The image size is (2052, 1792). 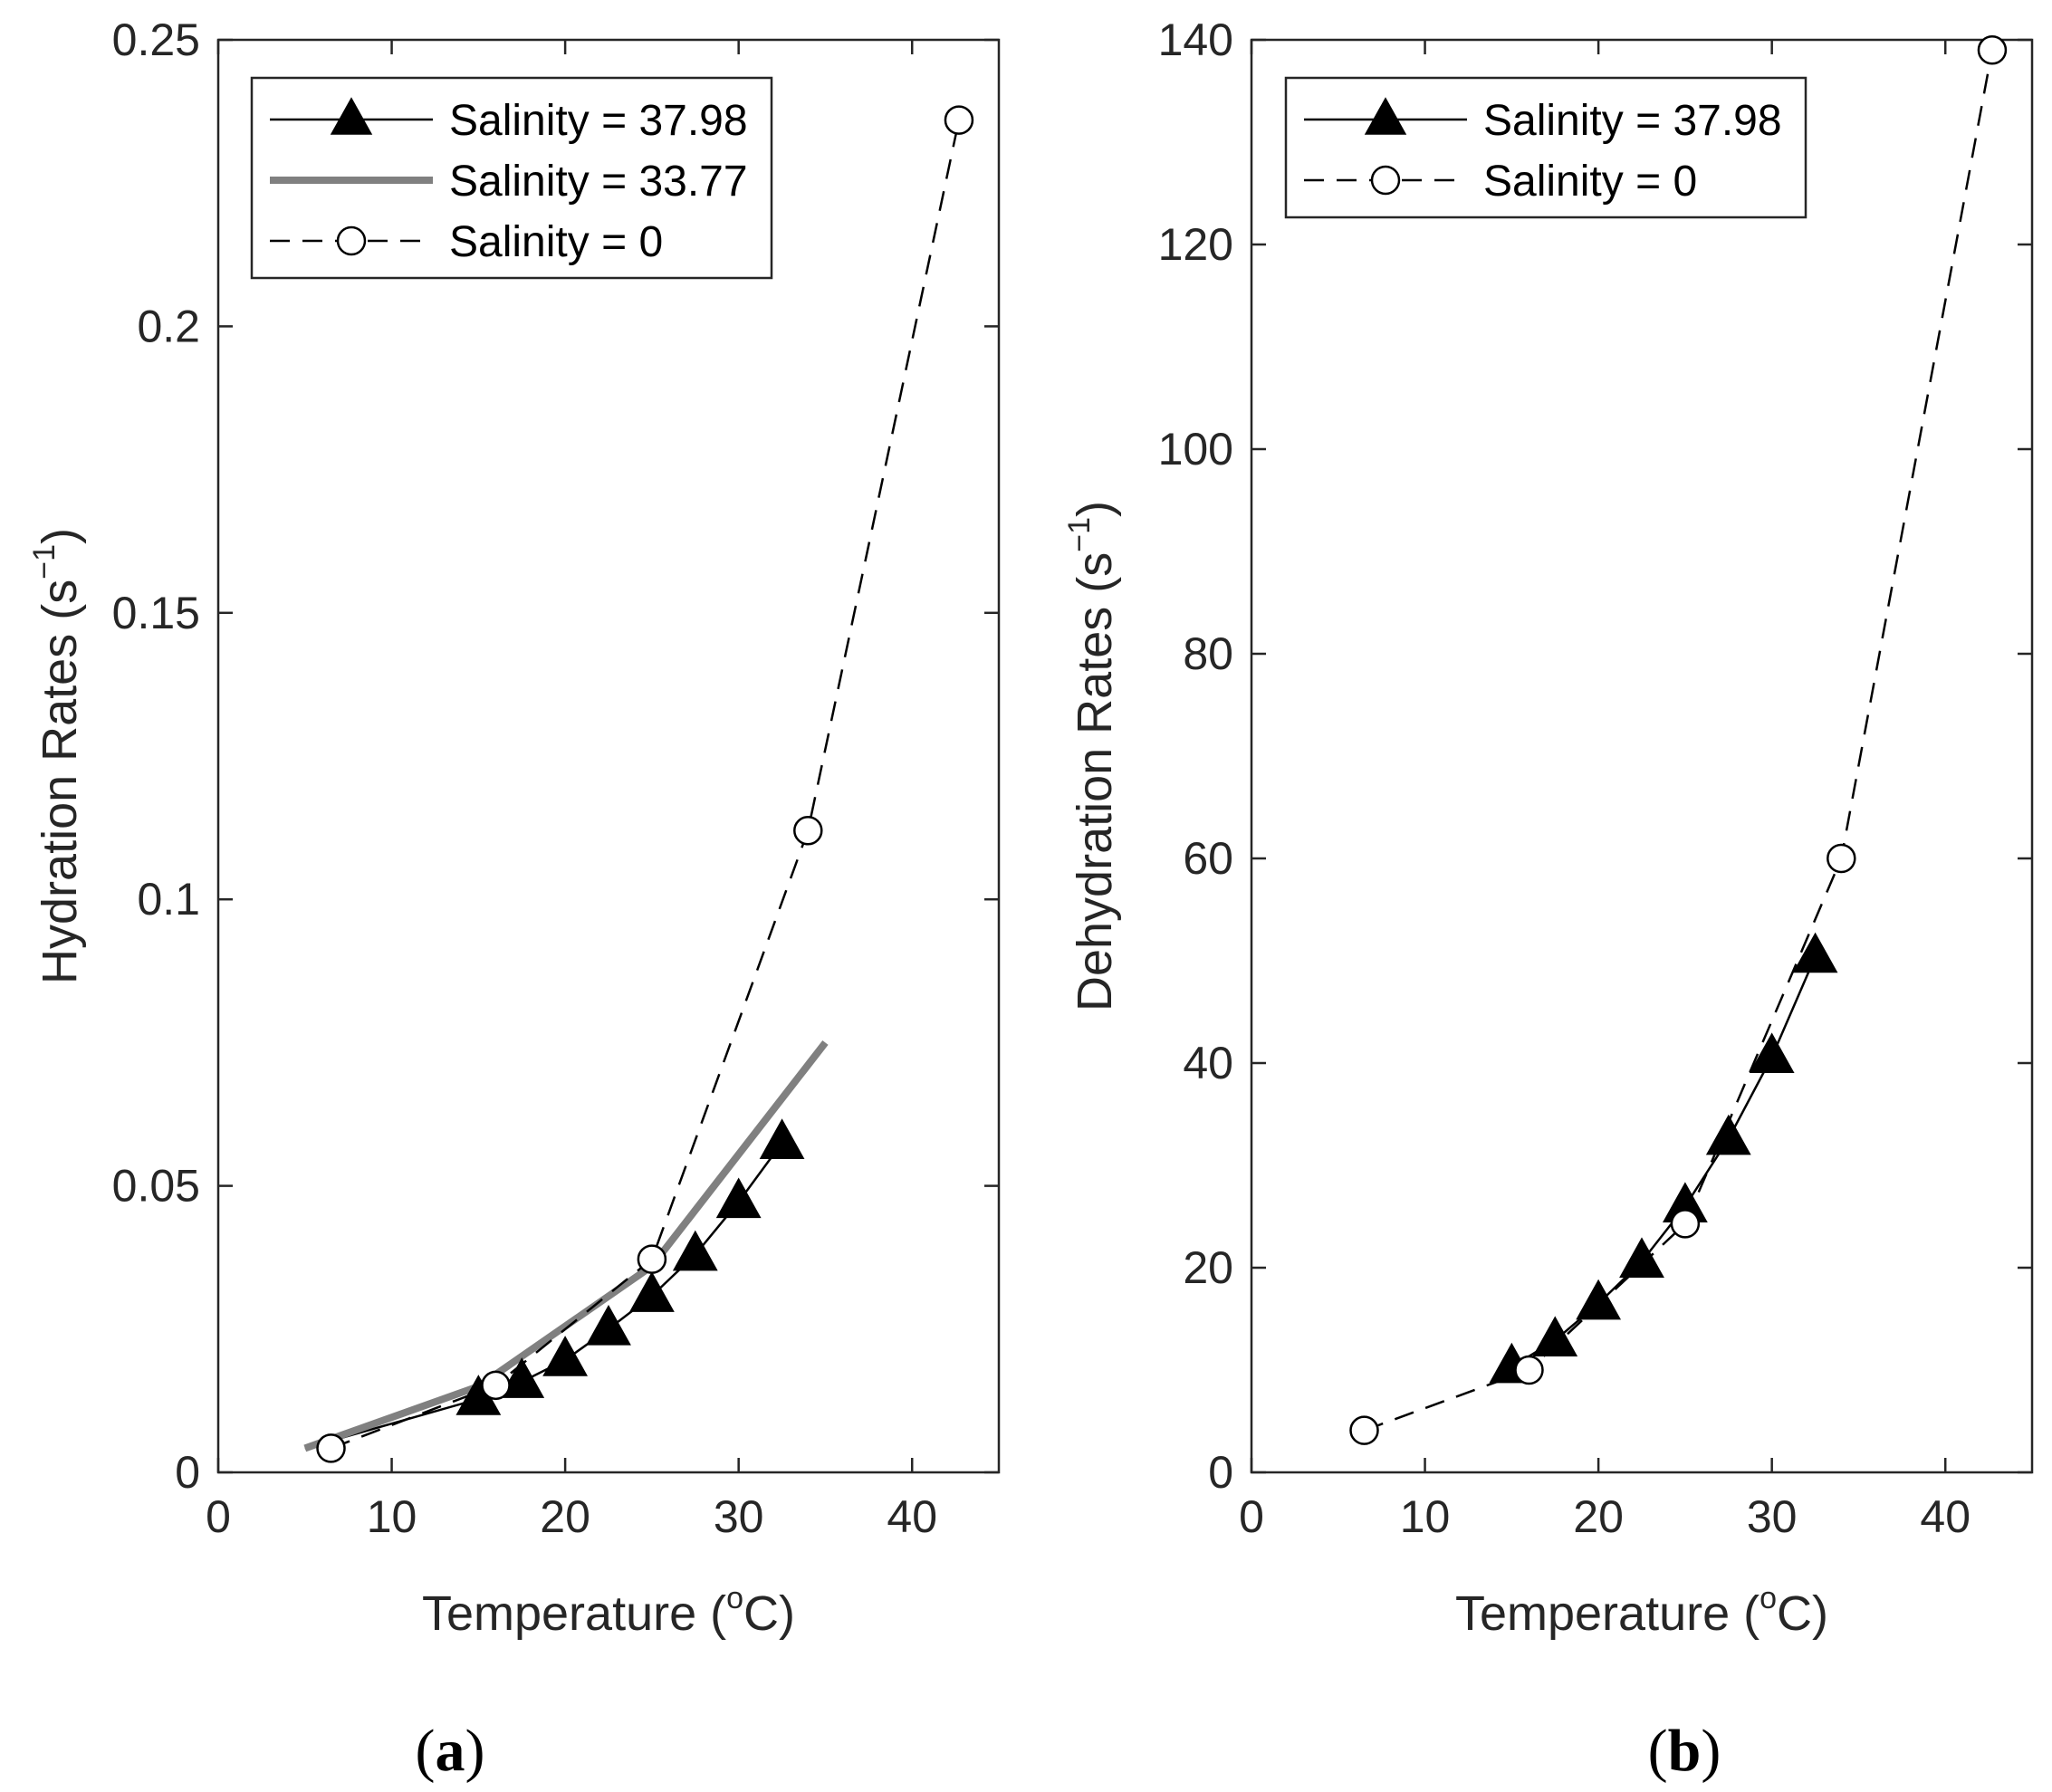 What do you see at coordinates (156, 756) in the screenshot?
I see `y-tick-labels-a: 0 0.05 0.1 0.15 0.2 0.25` at bounding box center [156, 756].